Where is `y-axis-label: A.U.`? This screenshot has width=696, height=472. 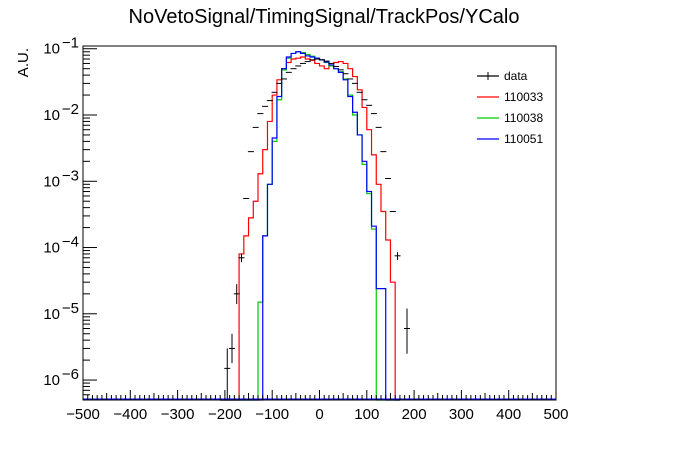
y-axis-label: A.U. is located at coordinates (23, 62).